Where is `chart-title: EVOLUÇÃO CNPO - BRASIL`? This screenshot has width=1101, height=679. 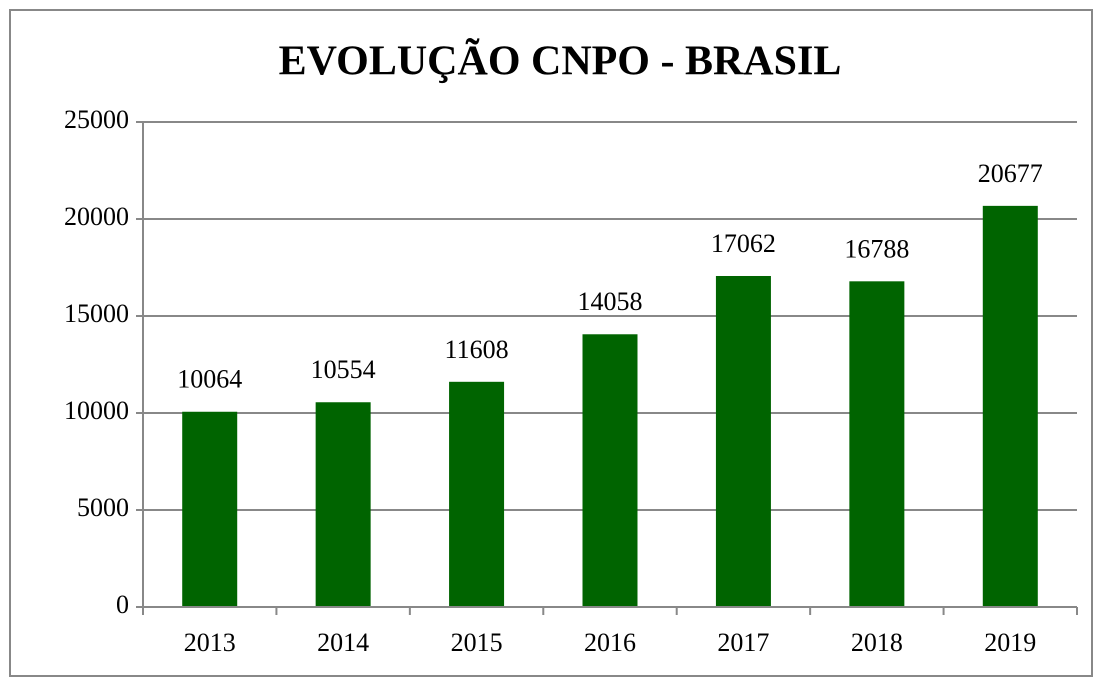
chart-title: EVOLUÇÃO CNPO - BRASIL is located at coordinates (560, 61).